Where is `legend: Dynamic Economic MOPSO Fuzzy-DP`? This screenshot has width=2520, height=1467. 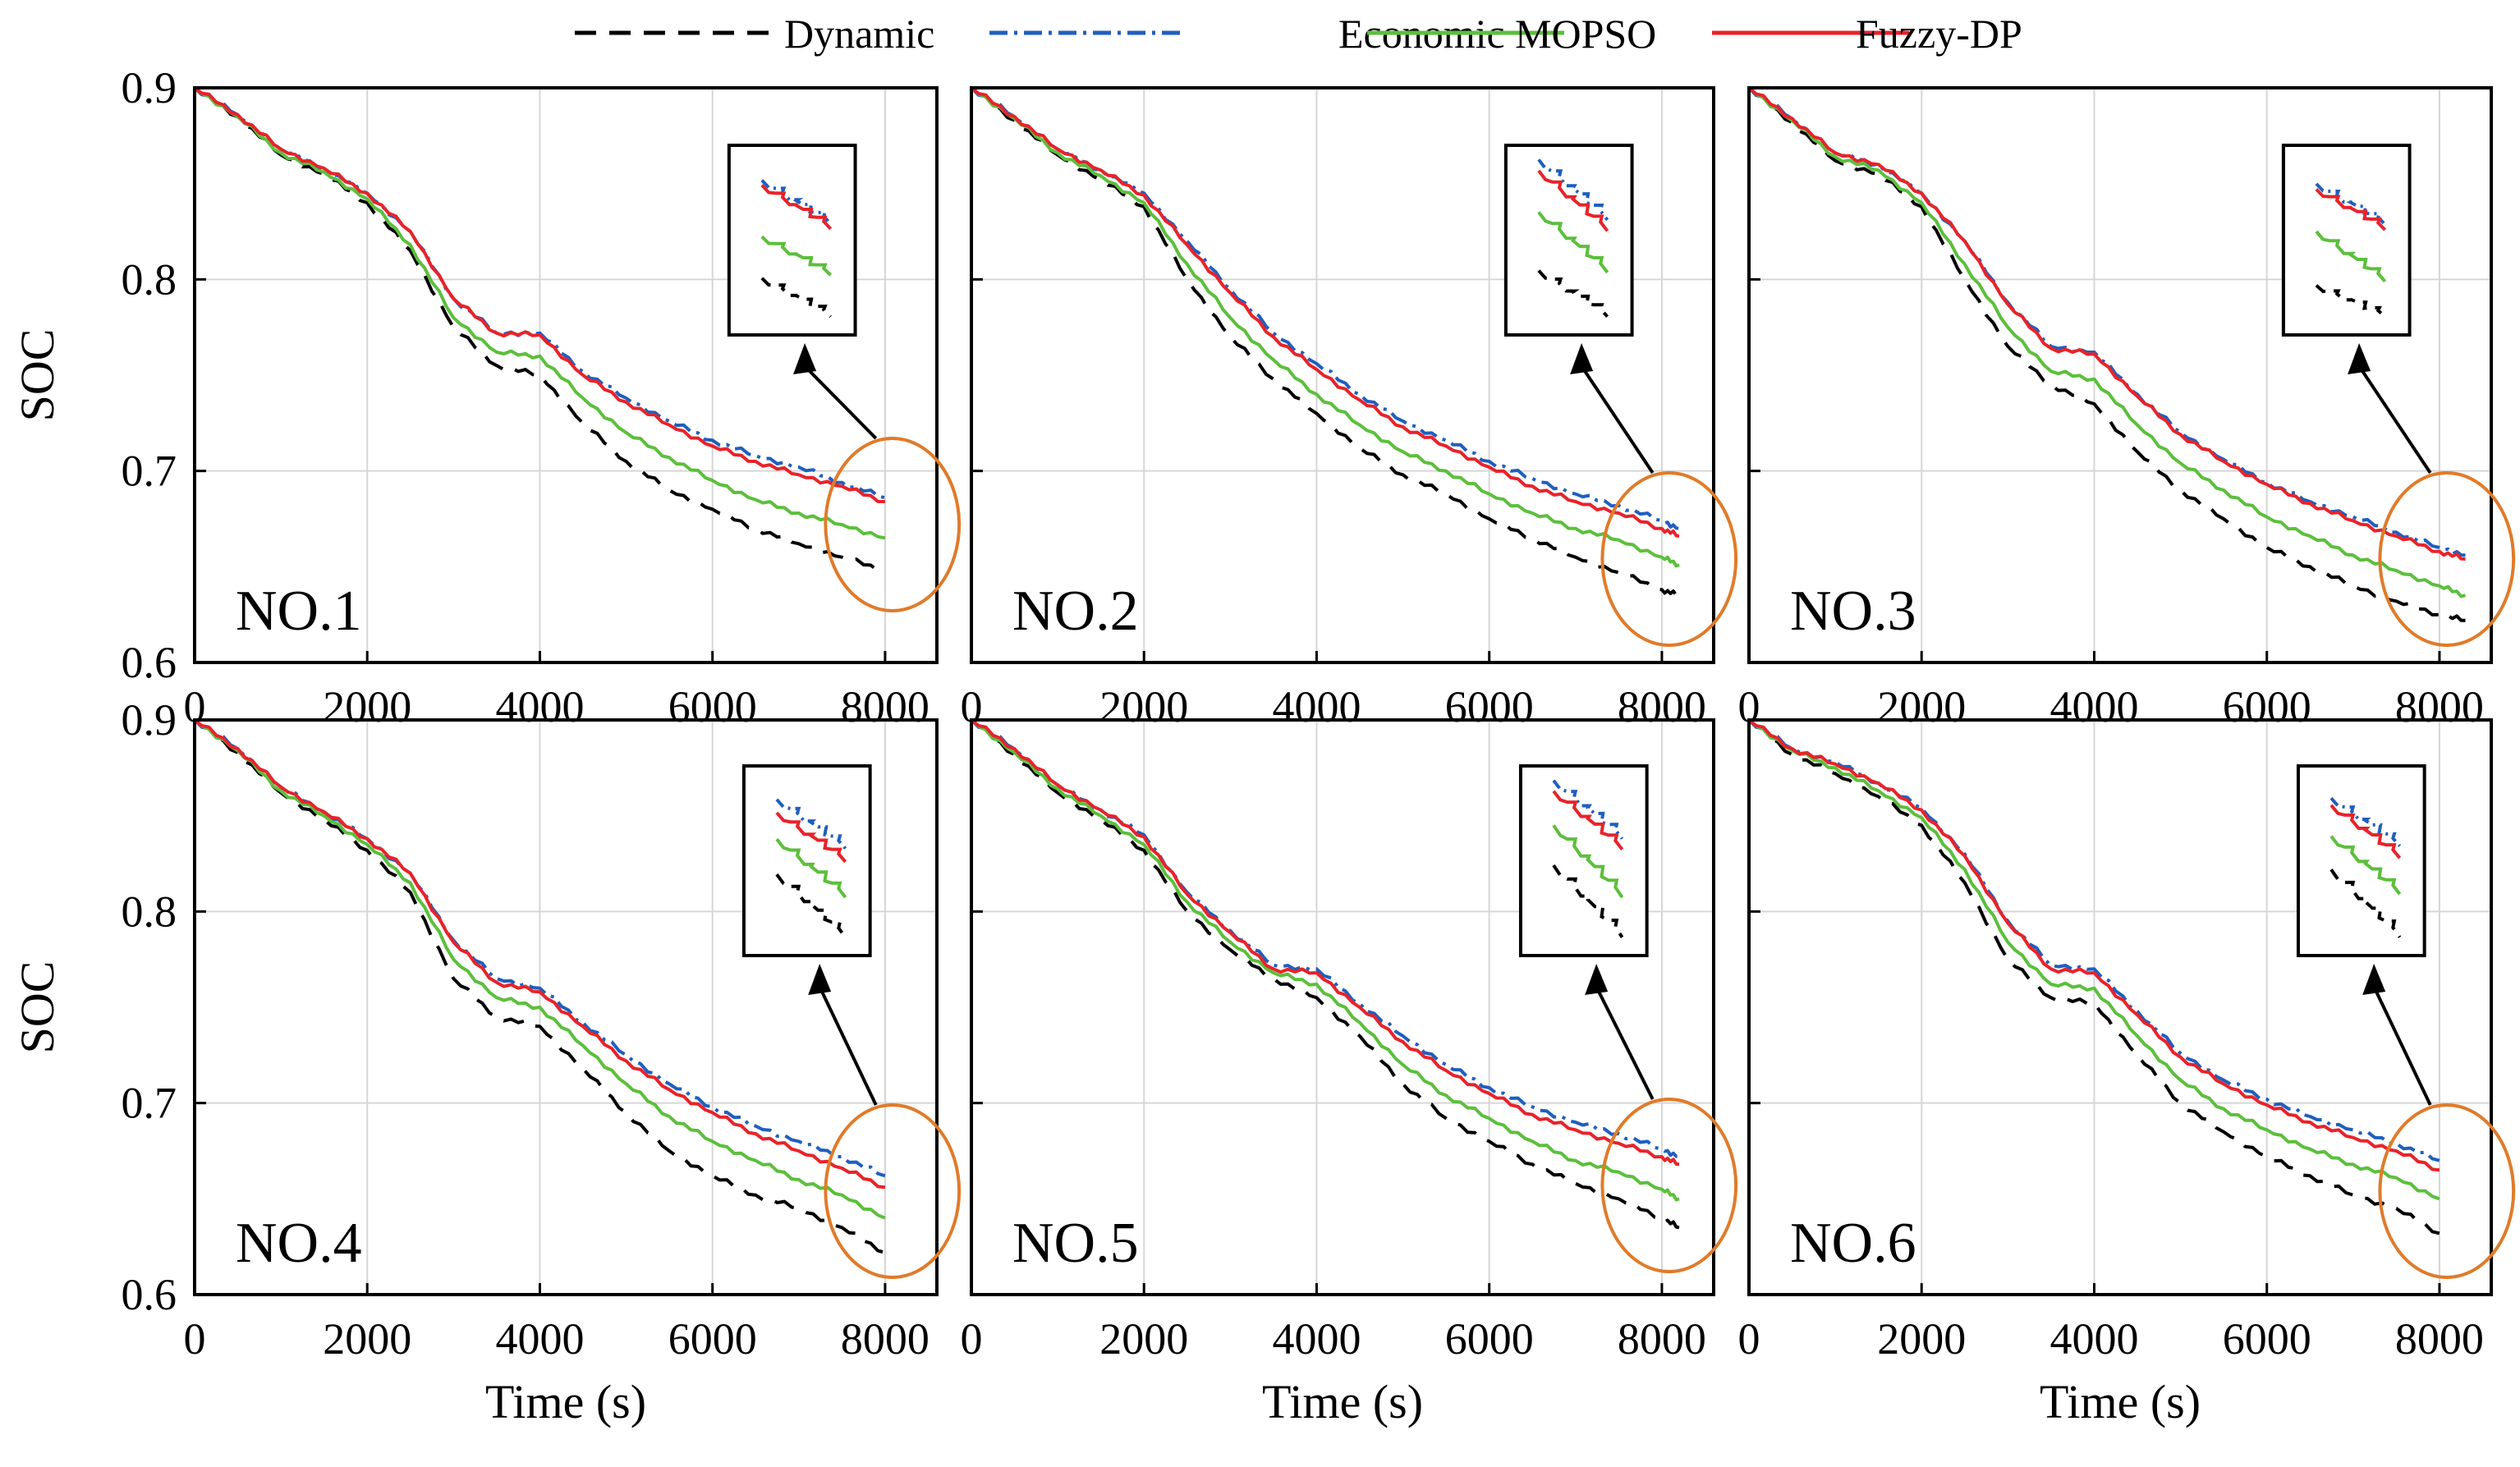
legend: Dynamic Economic MOPSO Fuzzy-DP is located at coordinates (1298, 34).